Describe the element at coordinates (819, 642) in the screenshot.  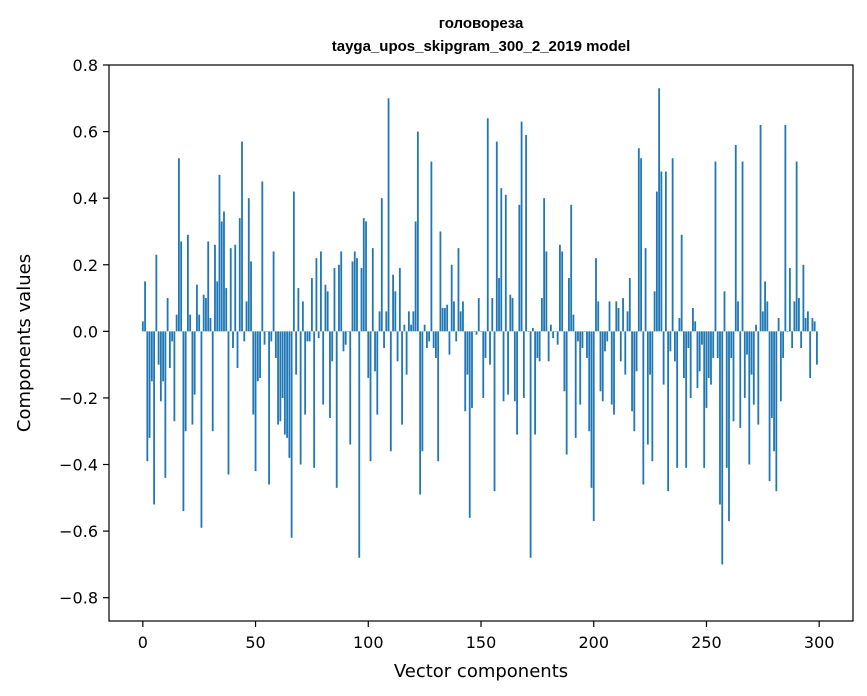
I see `x-tick-label-6: 300` at that location.